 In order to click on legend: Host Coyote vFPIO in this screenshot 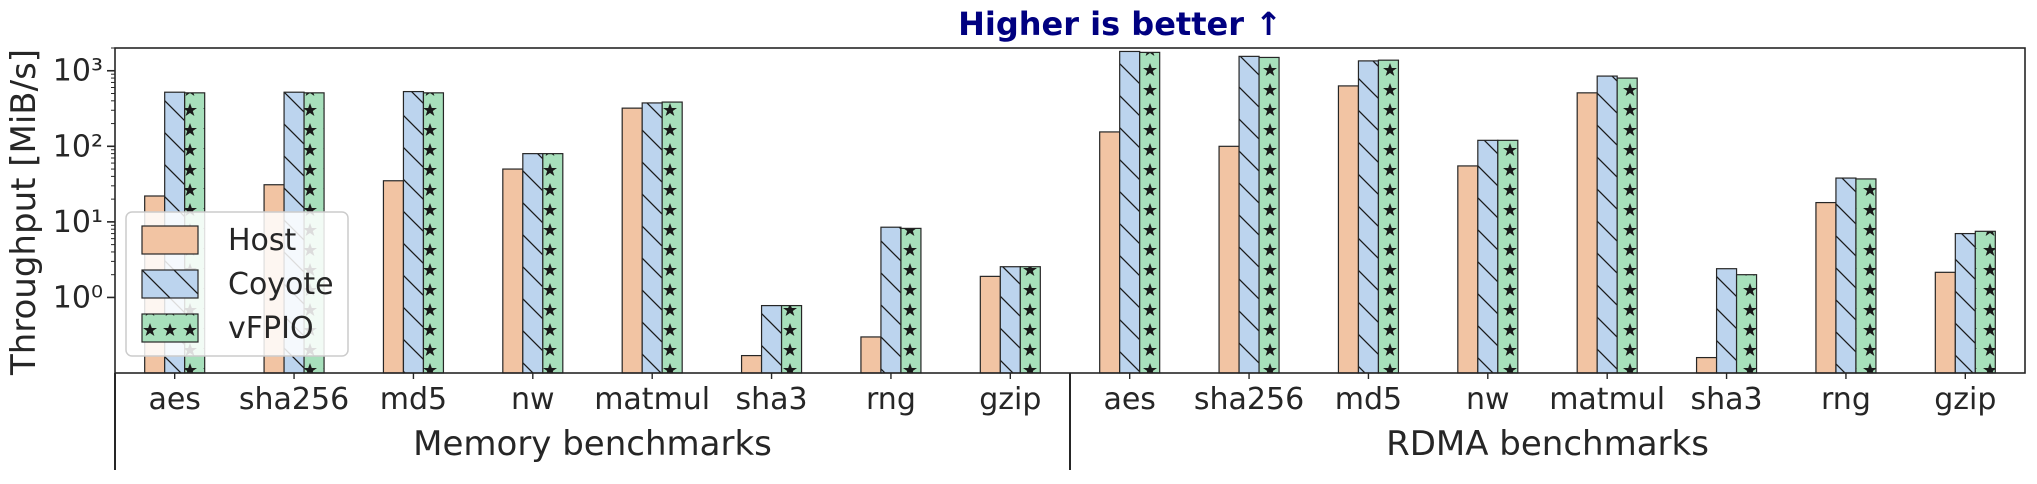, I will do `click(237, 284)`.